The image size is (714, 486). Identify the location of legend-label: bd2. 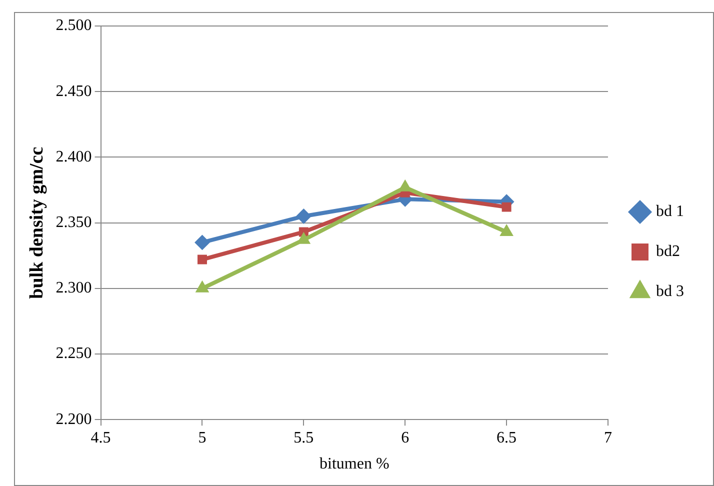
(668, 251).